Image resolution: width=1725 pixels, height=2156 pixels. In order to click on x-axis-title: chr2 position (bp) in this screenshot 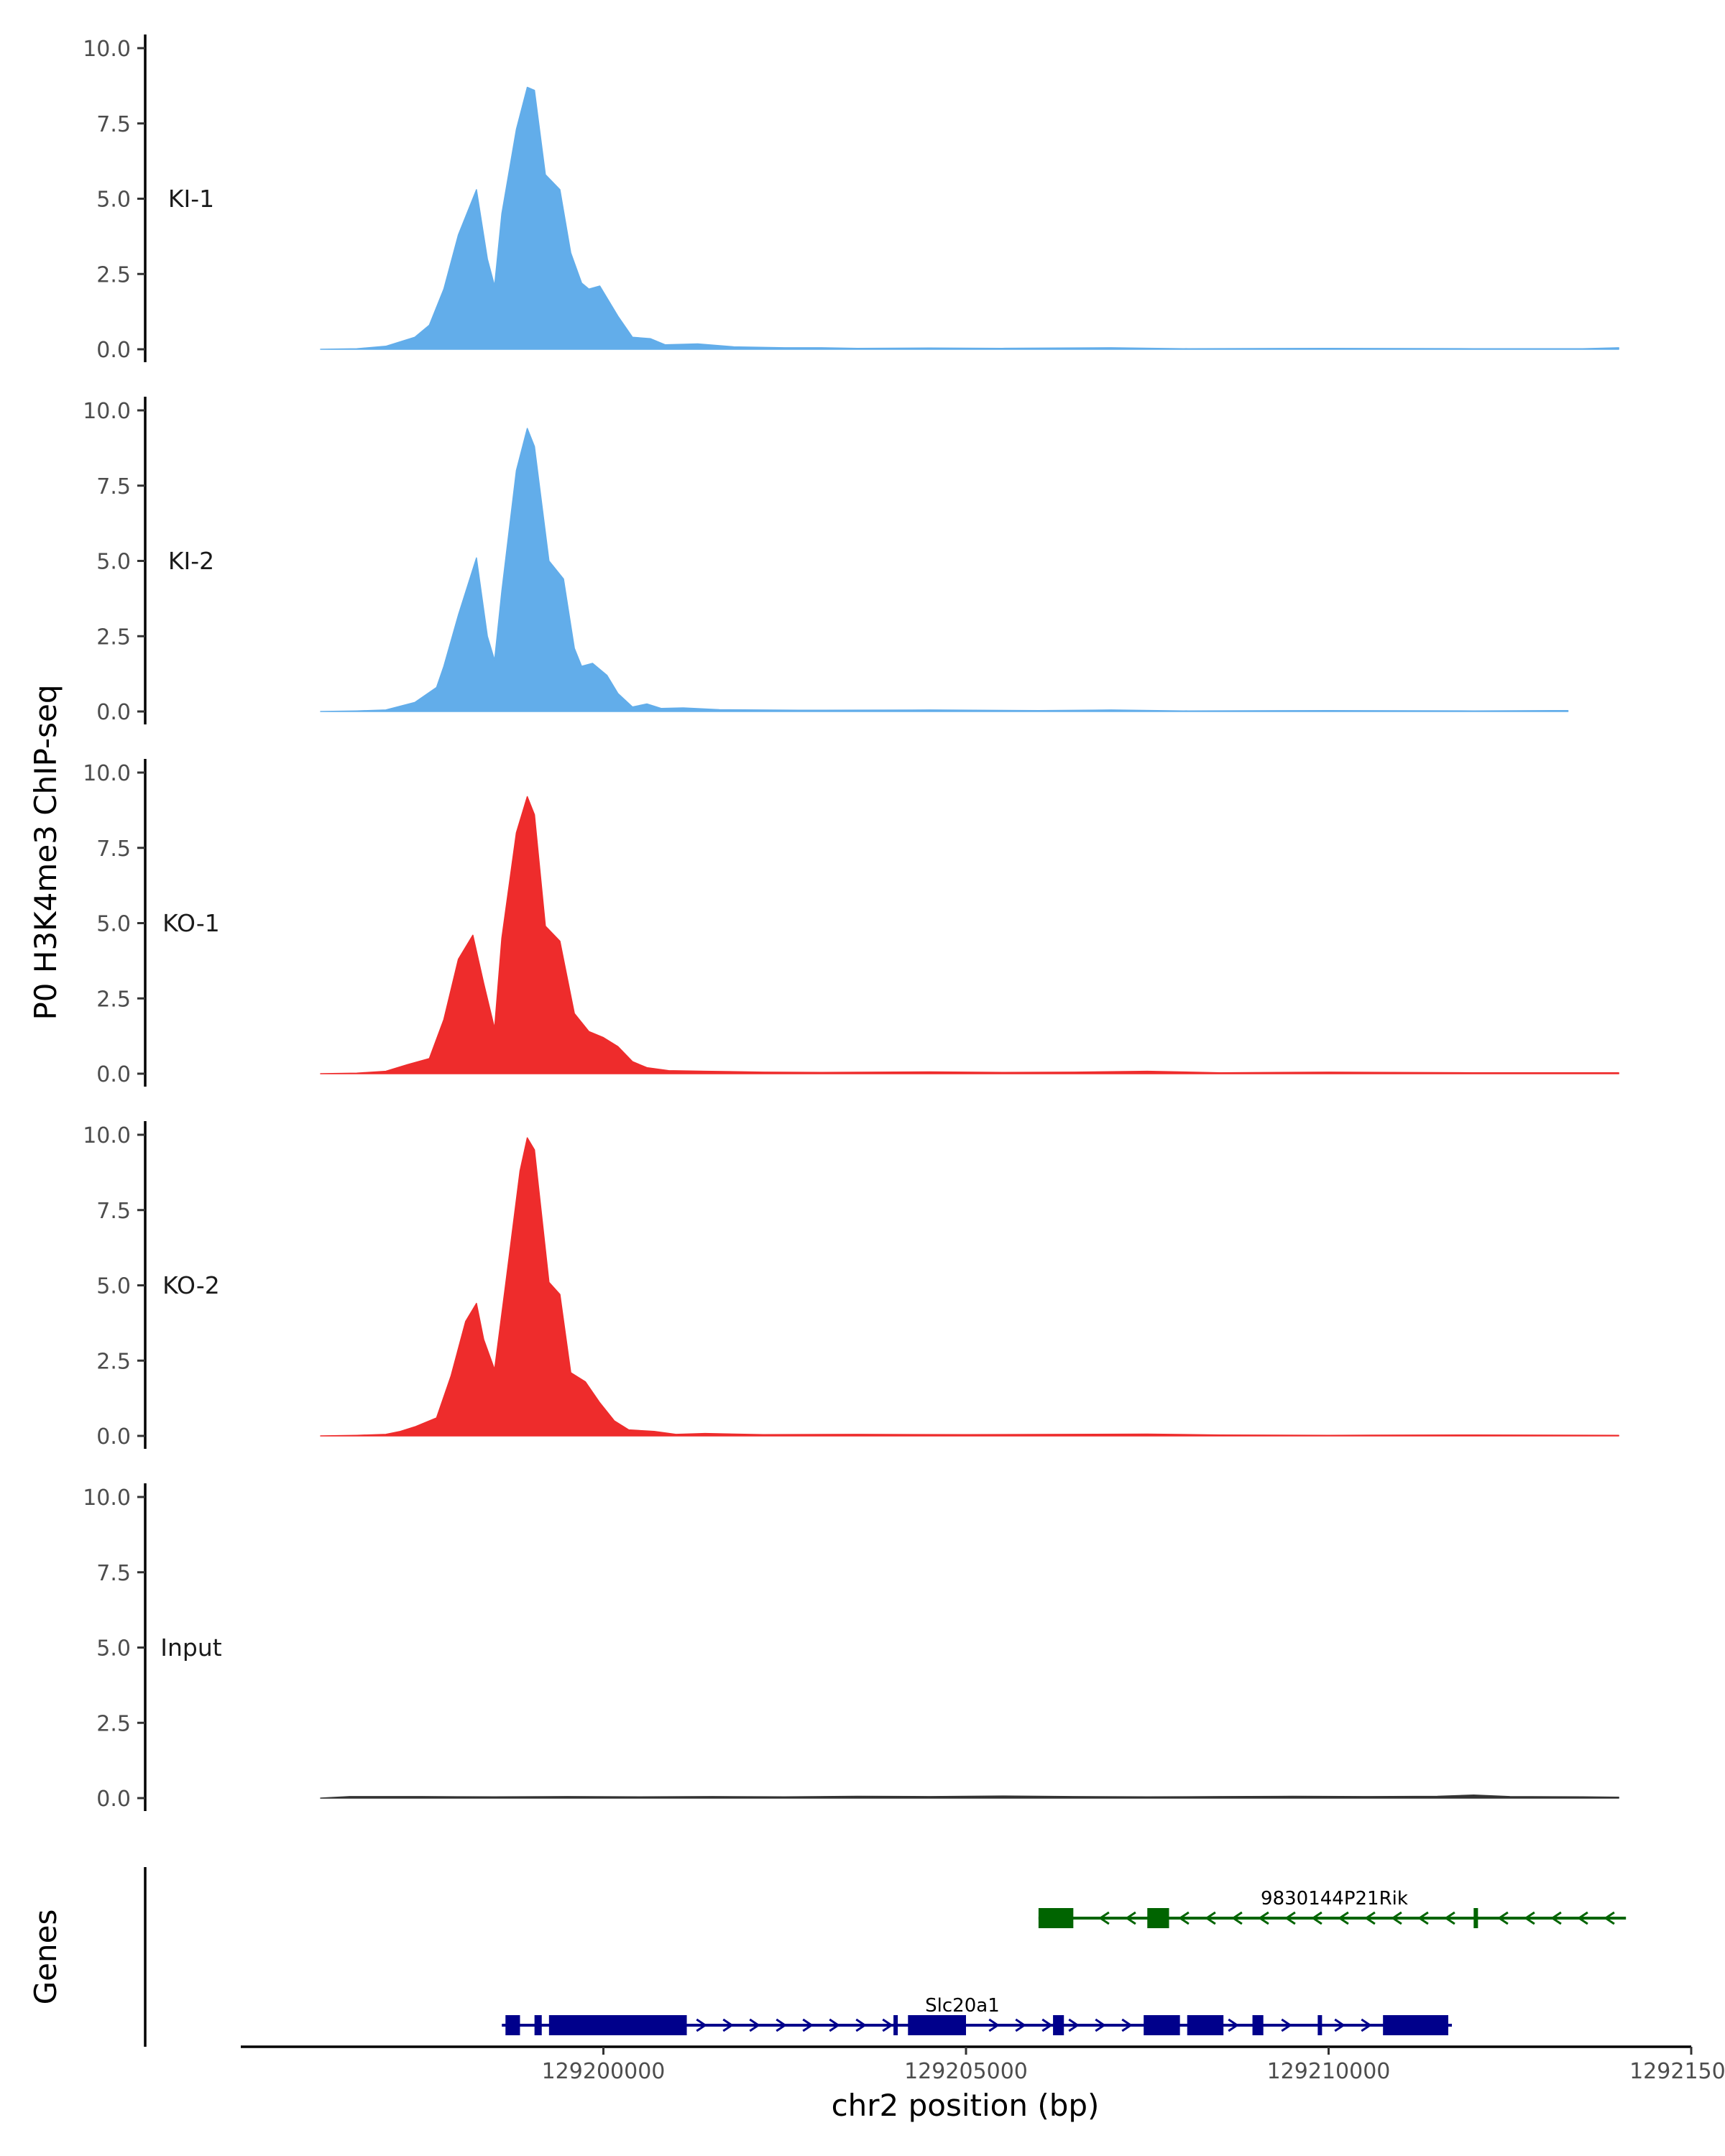, I will do `click(966, 2105)`.